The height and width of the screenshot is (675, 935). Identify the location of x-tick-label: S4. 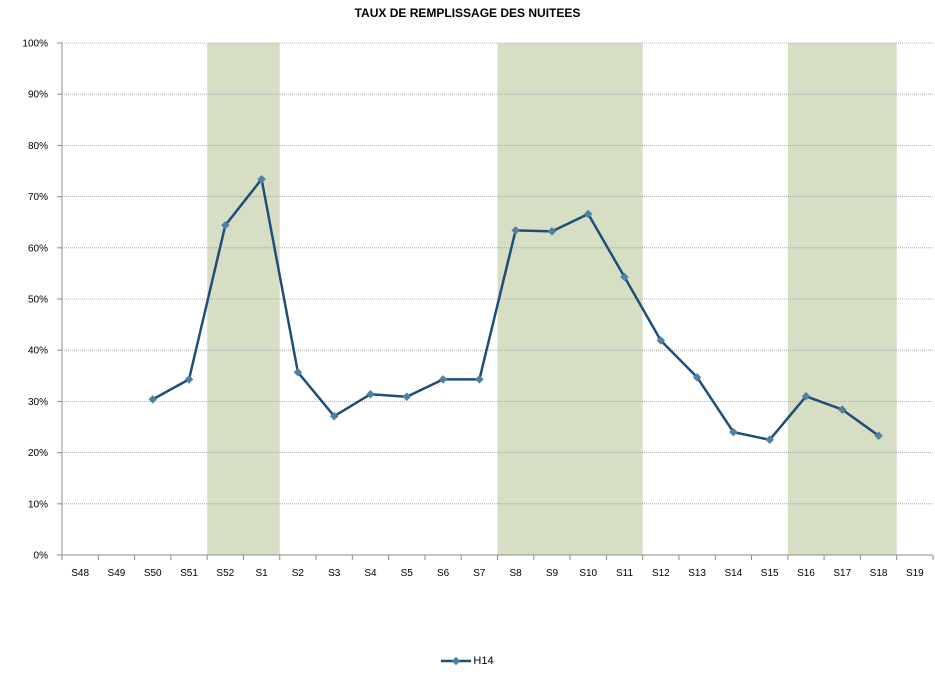
(370, 573).